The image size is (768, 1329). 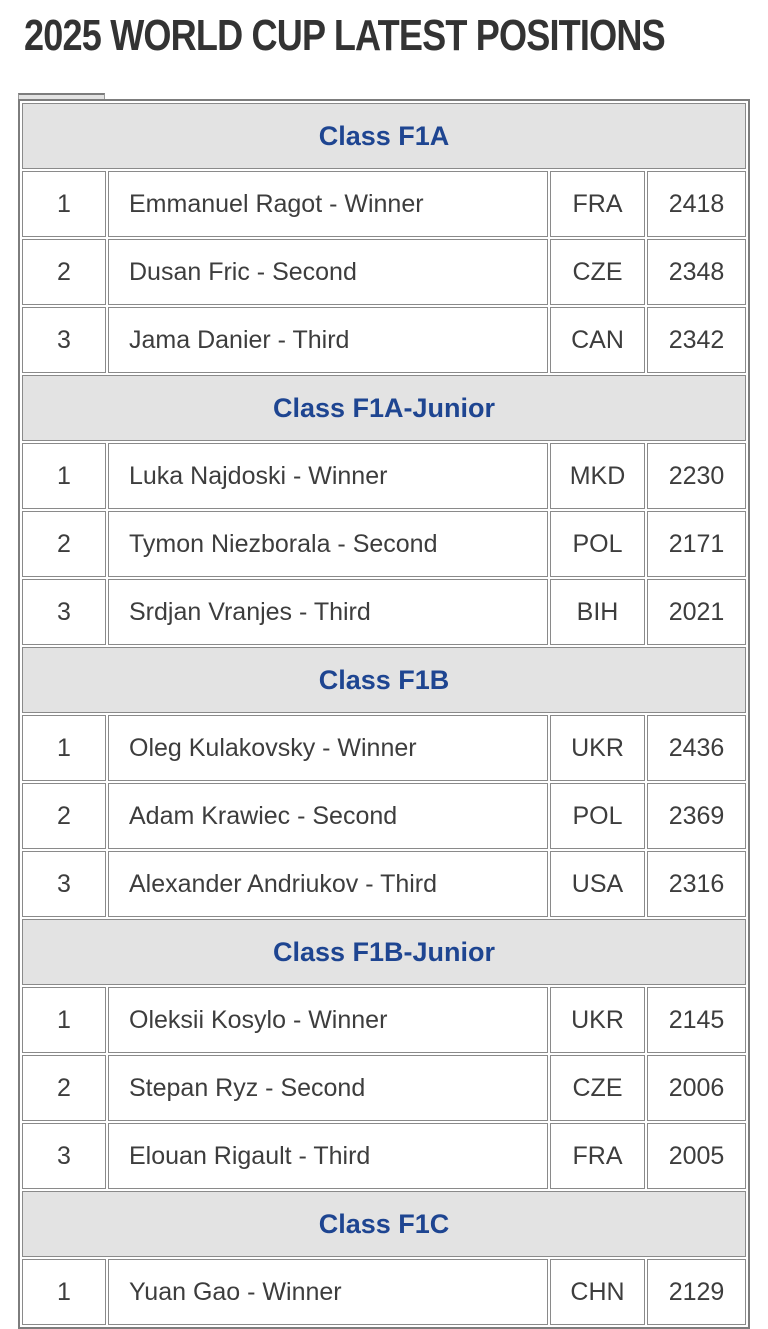 What do you see at coordinates (696, 544) in the screenshot?
I see `score-cell: 2171` at bounding box center [696, 544].